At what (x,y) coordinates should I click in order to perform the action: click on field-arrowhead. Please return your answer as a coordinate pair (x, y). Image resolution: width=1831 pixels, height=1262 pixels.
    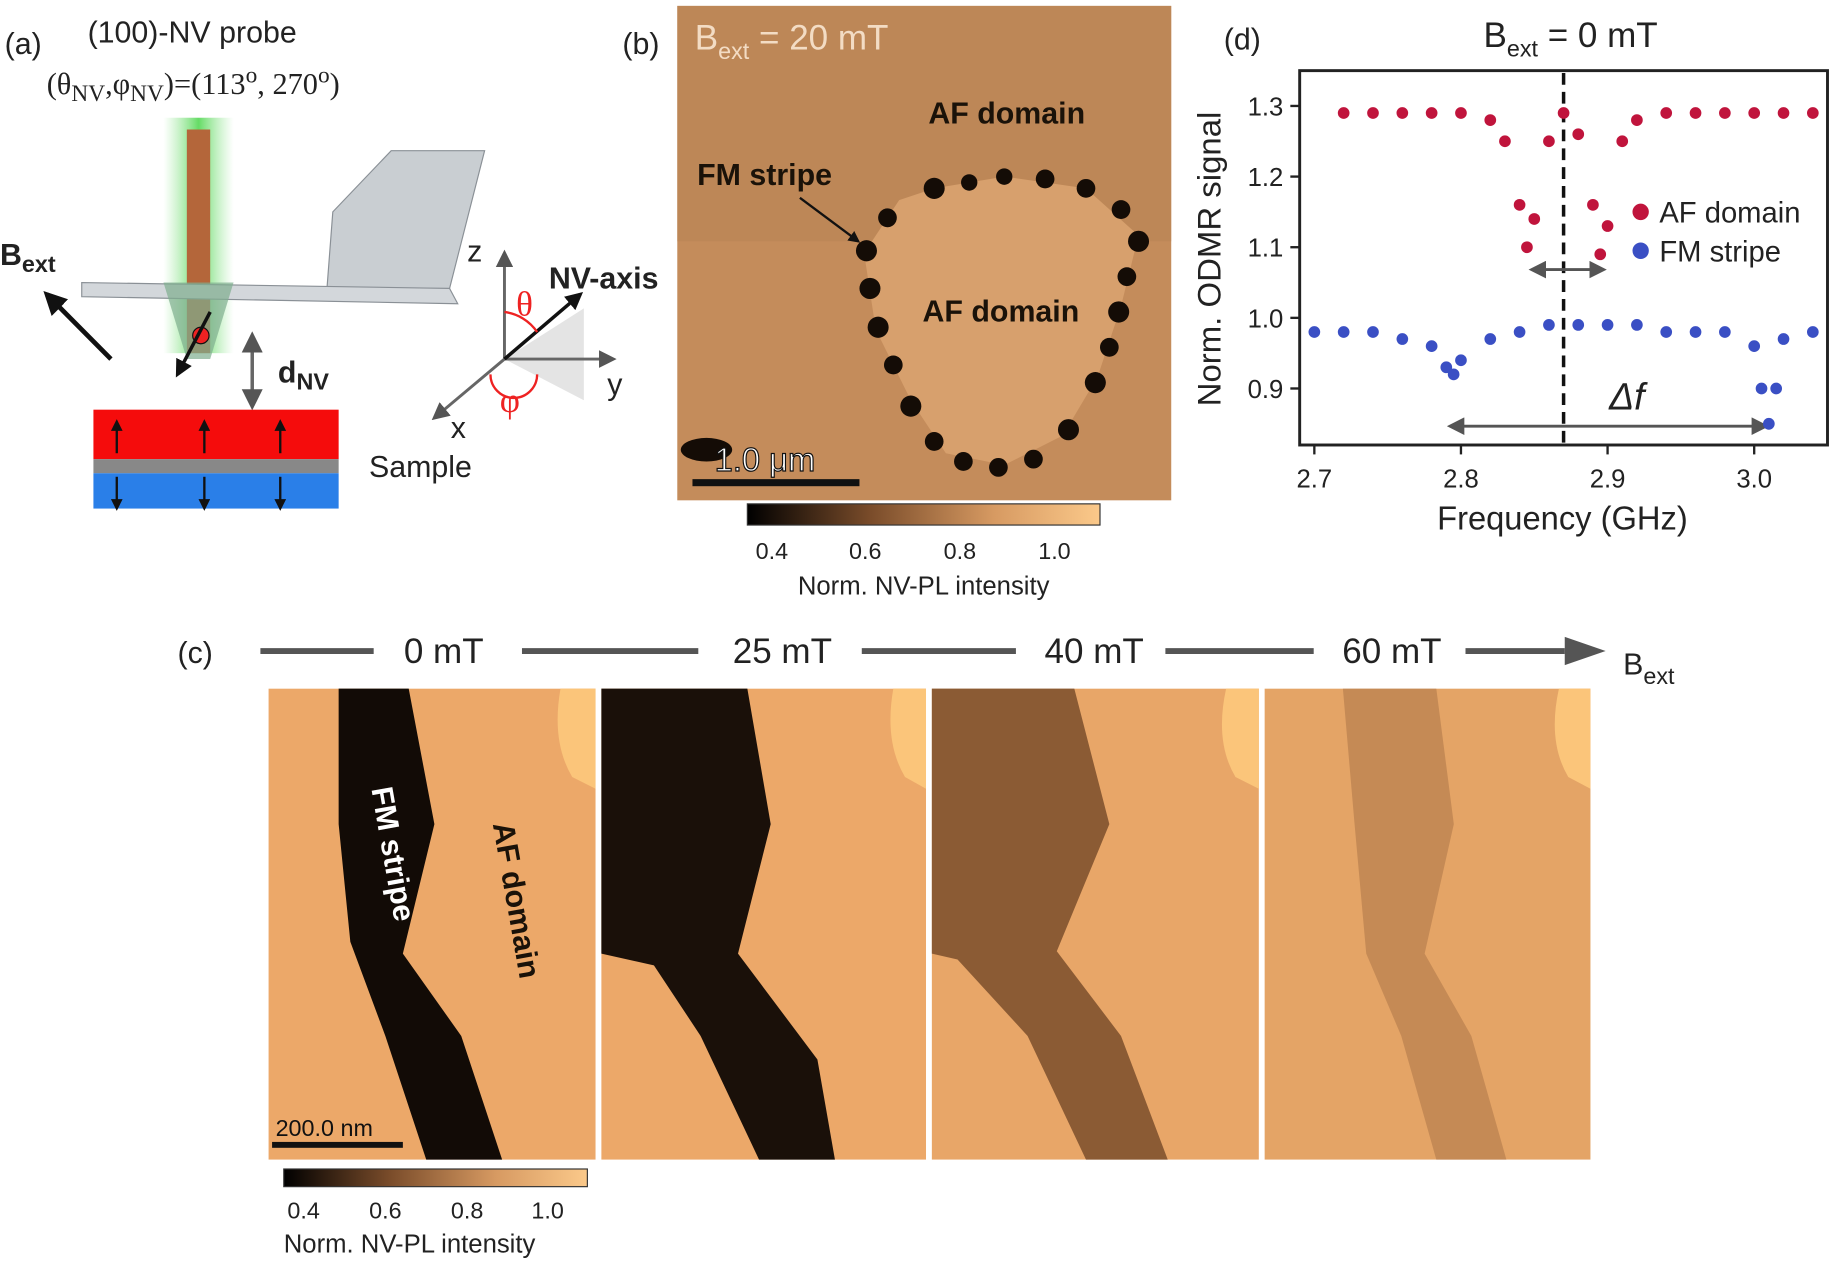
    Looking at the image, I should click on (1585, 651).